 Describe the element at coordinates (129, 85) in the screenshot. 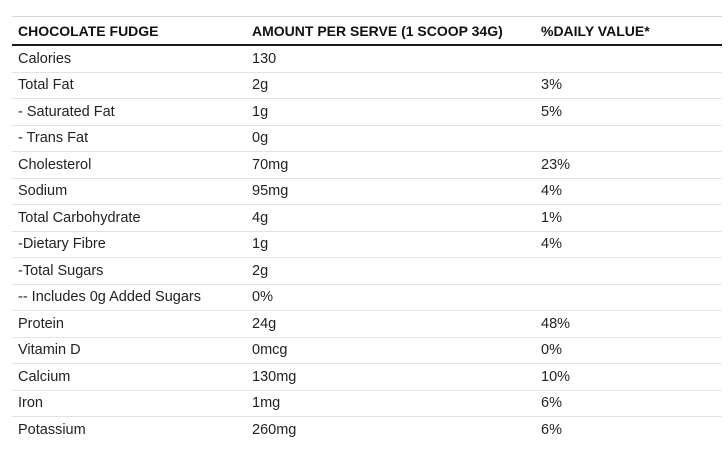

I see `nutrient-name: Total Fat` at that location.